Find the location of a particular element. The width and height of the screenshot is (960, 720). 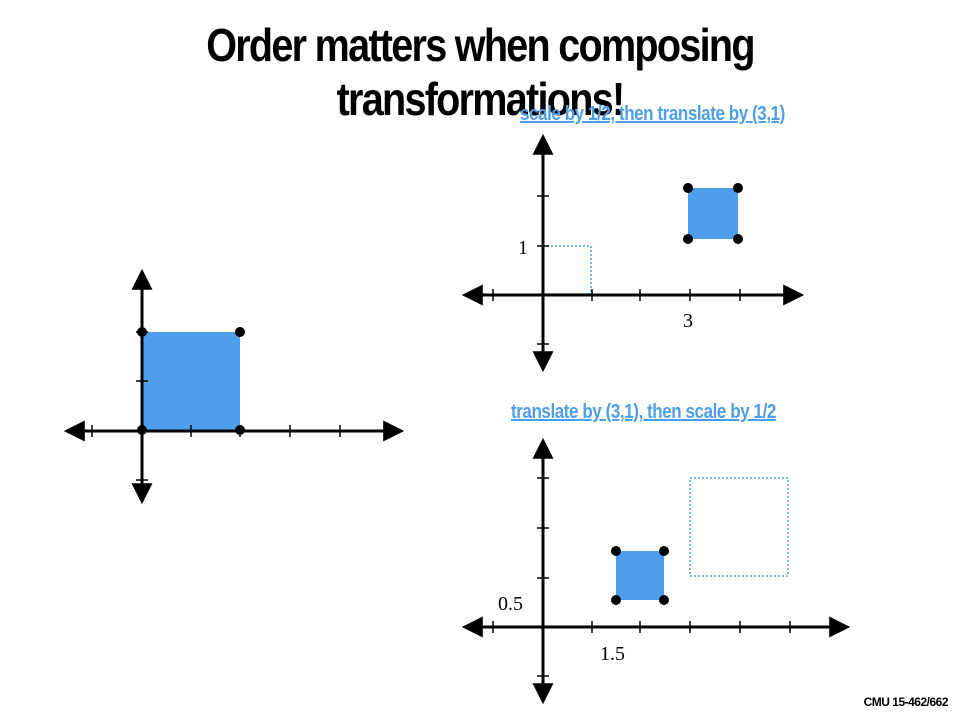

original-square is located at coordinates (191, 381).